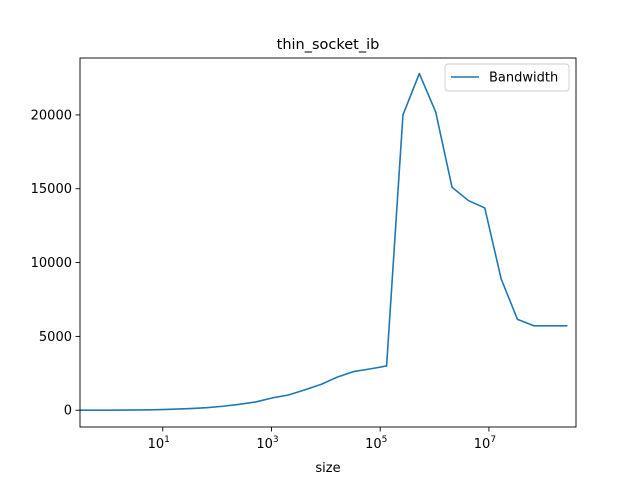 The width and height of the screenshot is (640, 480). What do you see at coordinates (51, 263) in the screenshot?
I see `y-tick-label: 10000` at bounding box center [51, 263].